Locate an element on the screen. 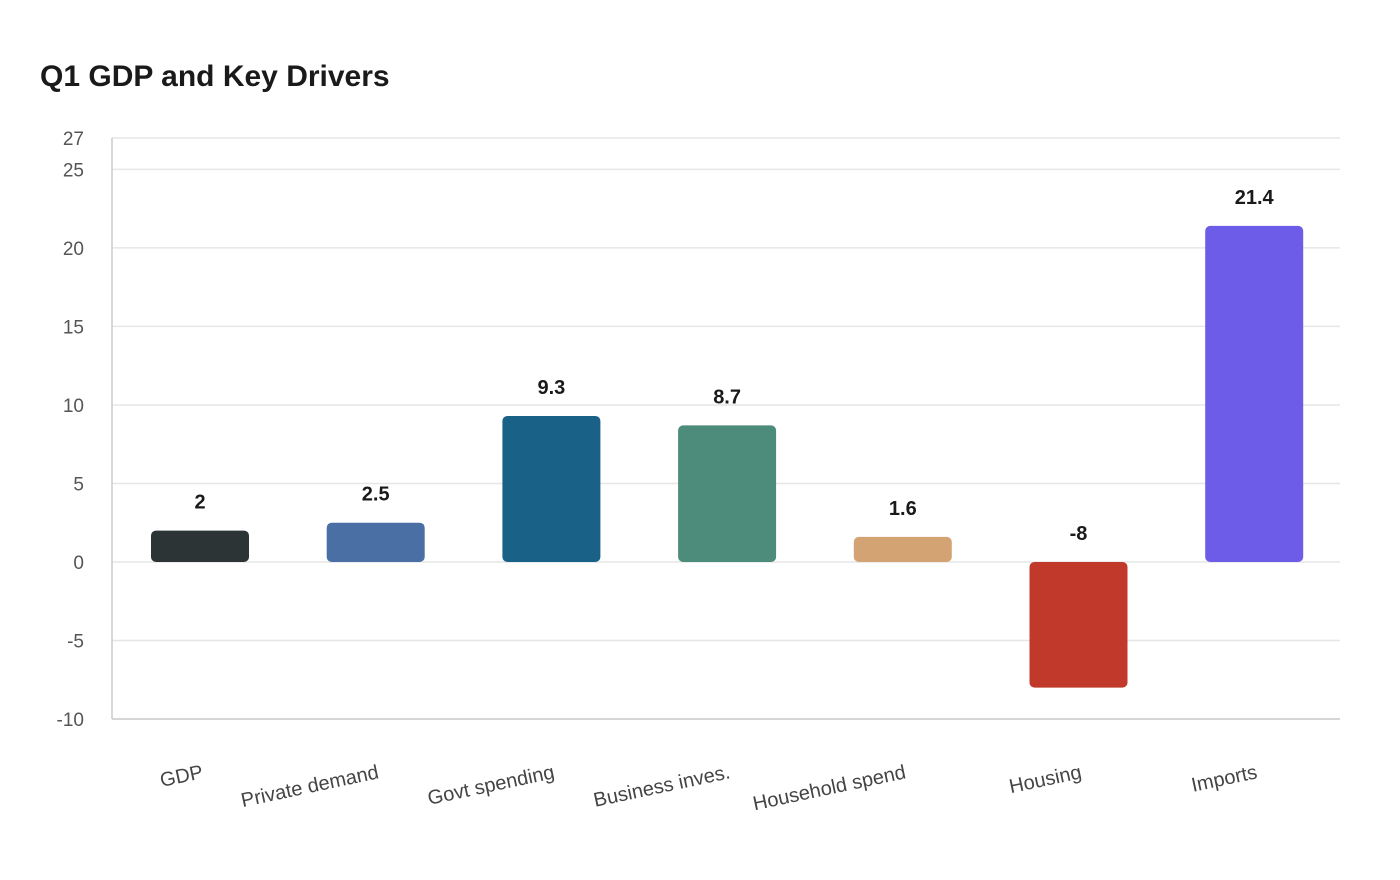 This screenshot has height=880, width=1400. x-category-label: Business inves. is located at coordinates (662, 786).